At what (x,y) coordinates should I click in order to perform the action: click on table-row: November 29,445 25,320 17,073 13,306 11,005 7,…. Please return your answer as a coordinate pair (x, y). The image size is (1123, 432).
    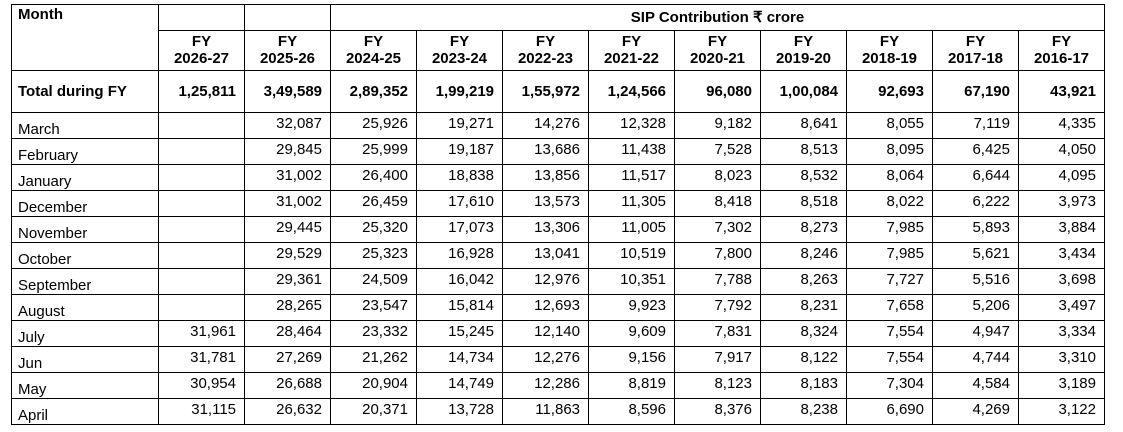
    Looking at the image, I should click on (558, 229).